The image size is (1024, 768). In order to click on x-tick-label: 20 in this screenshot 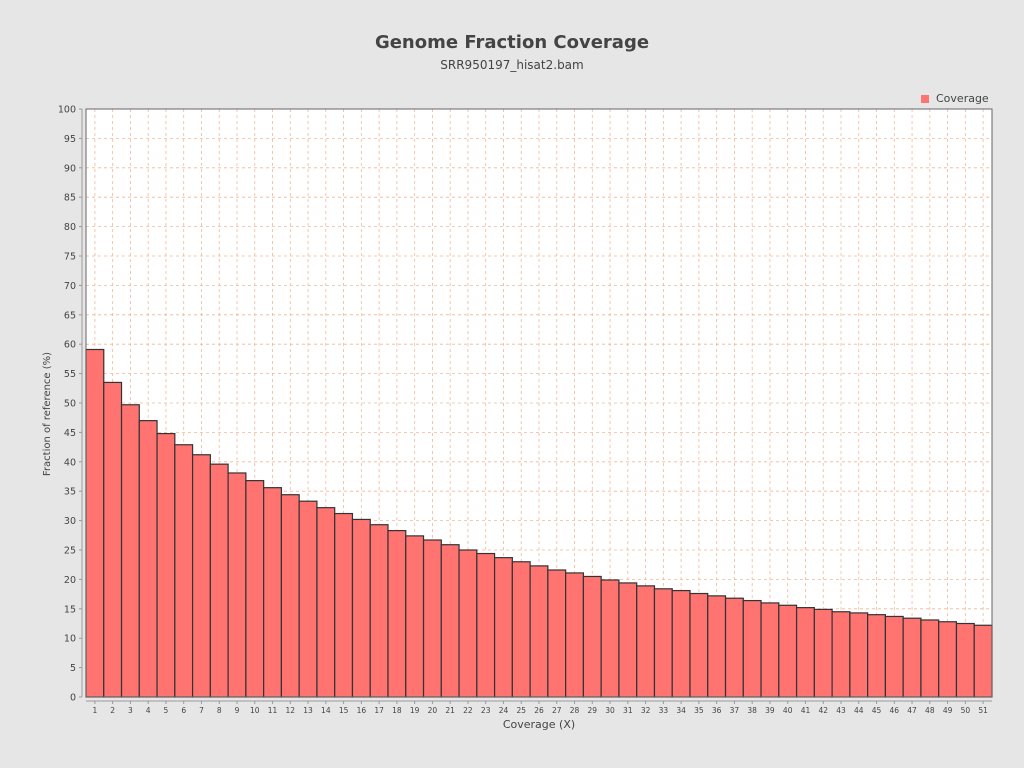, I will do `click(433, 710)`.